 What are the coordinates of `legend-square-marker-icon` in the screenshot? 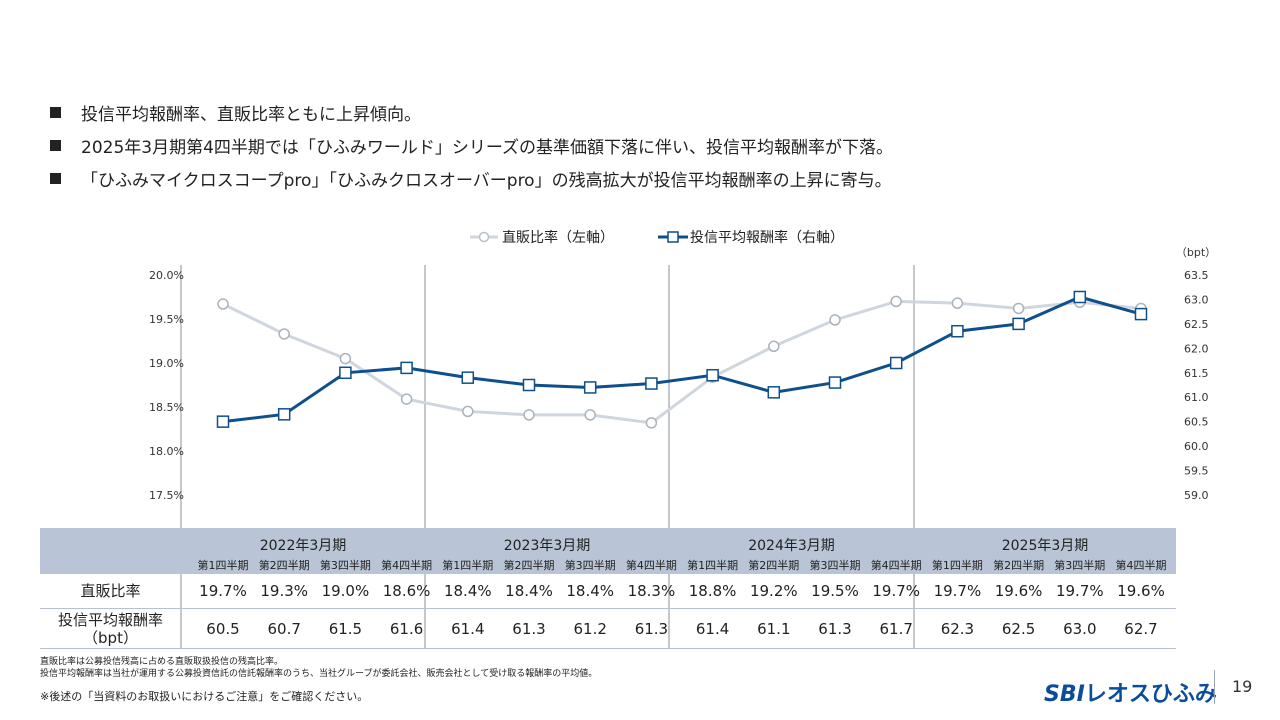 It's located at (673, 237).